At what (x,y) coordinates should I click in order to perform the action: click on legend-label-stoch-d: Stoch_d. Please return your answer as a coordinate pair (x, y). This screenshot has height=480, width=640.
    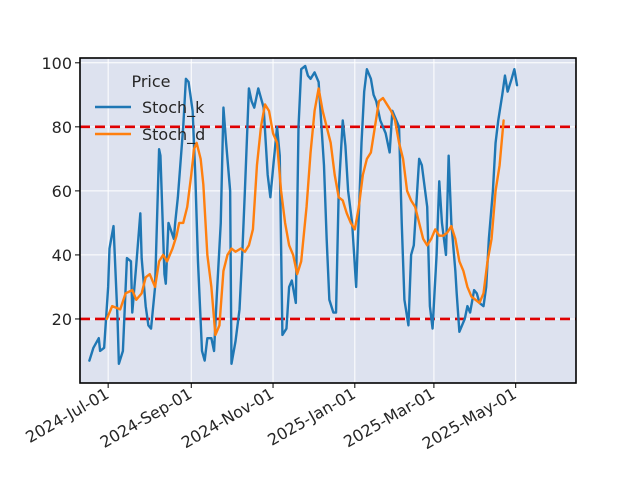
    Looking at the image, I should click on (173, 135).